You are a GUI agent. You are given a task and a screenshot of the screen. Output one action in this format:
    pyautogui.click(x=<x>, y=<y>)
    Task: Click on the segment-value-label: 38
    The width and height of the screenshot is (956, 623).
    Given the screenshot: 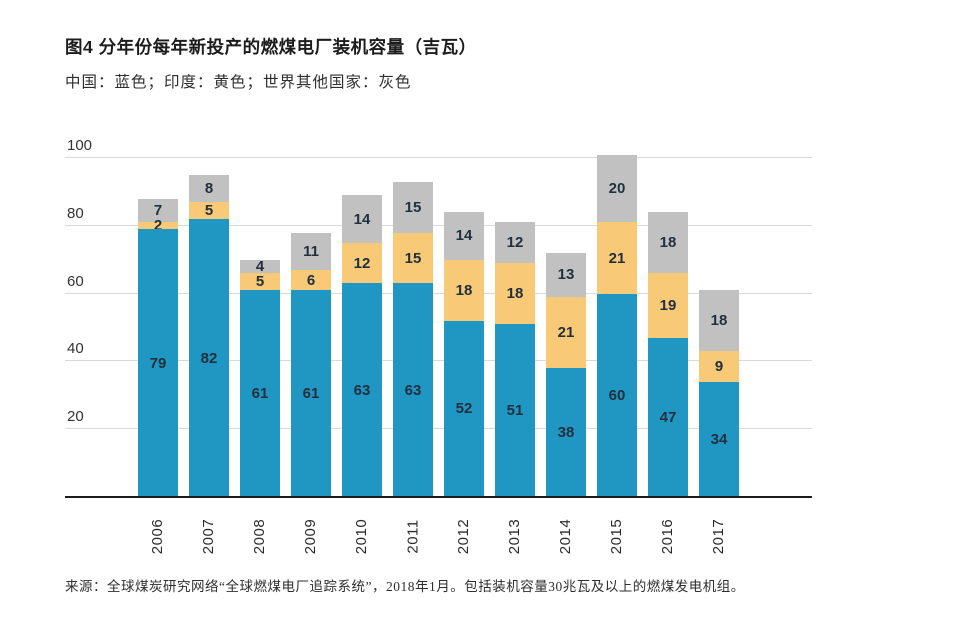 What is the action you would take?
    pyautogui.click(x=566, y=433)
    